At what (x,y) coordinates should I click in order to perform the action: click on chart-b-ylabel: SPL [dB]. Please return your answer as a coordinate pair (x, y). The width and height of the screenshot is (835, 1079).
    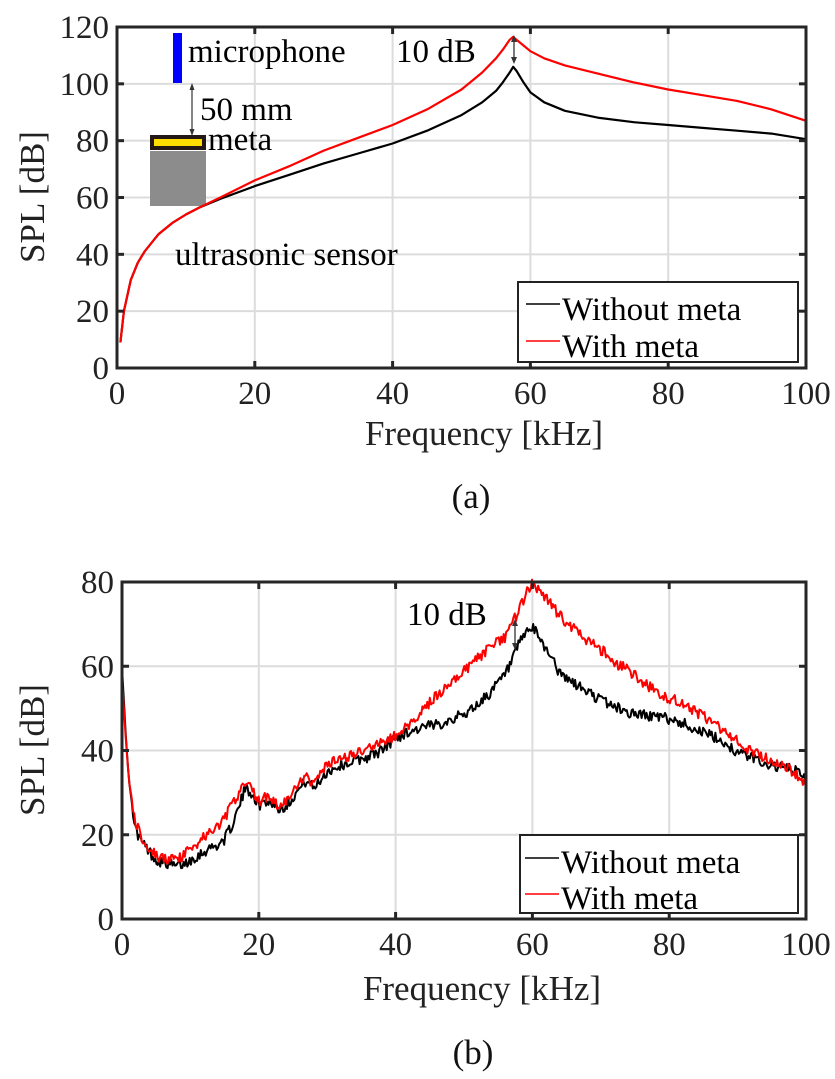
    Looking at the image, I should click on (32, 750).